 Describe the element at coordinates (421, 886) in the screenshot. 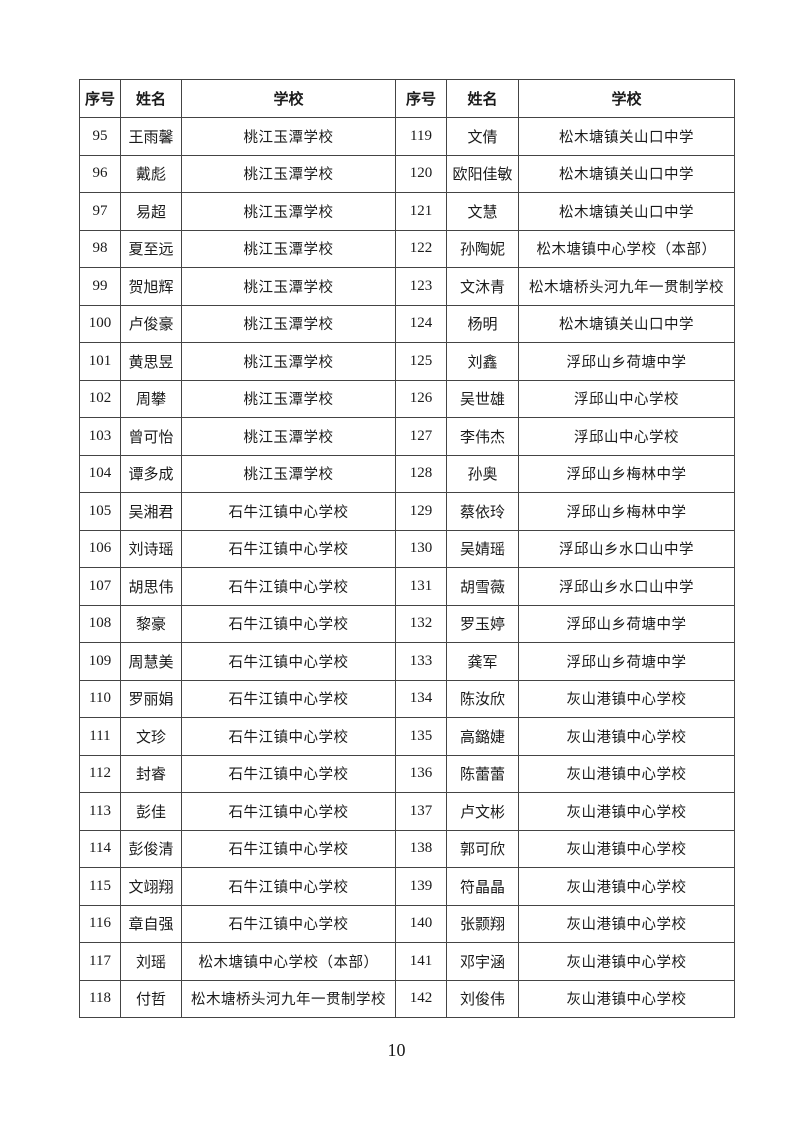

I see `cell-no: 139` at that location.